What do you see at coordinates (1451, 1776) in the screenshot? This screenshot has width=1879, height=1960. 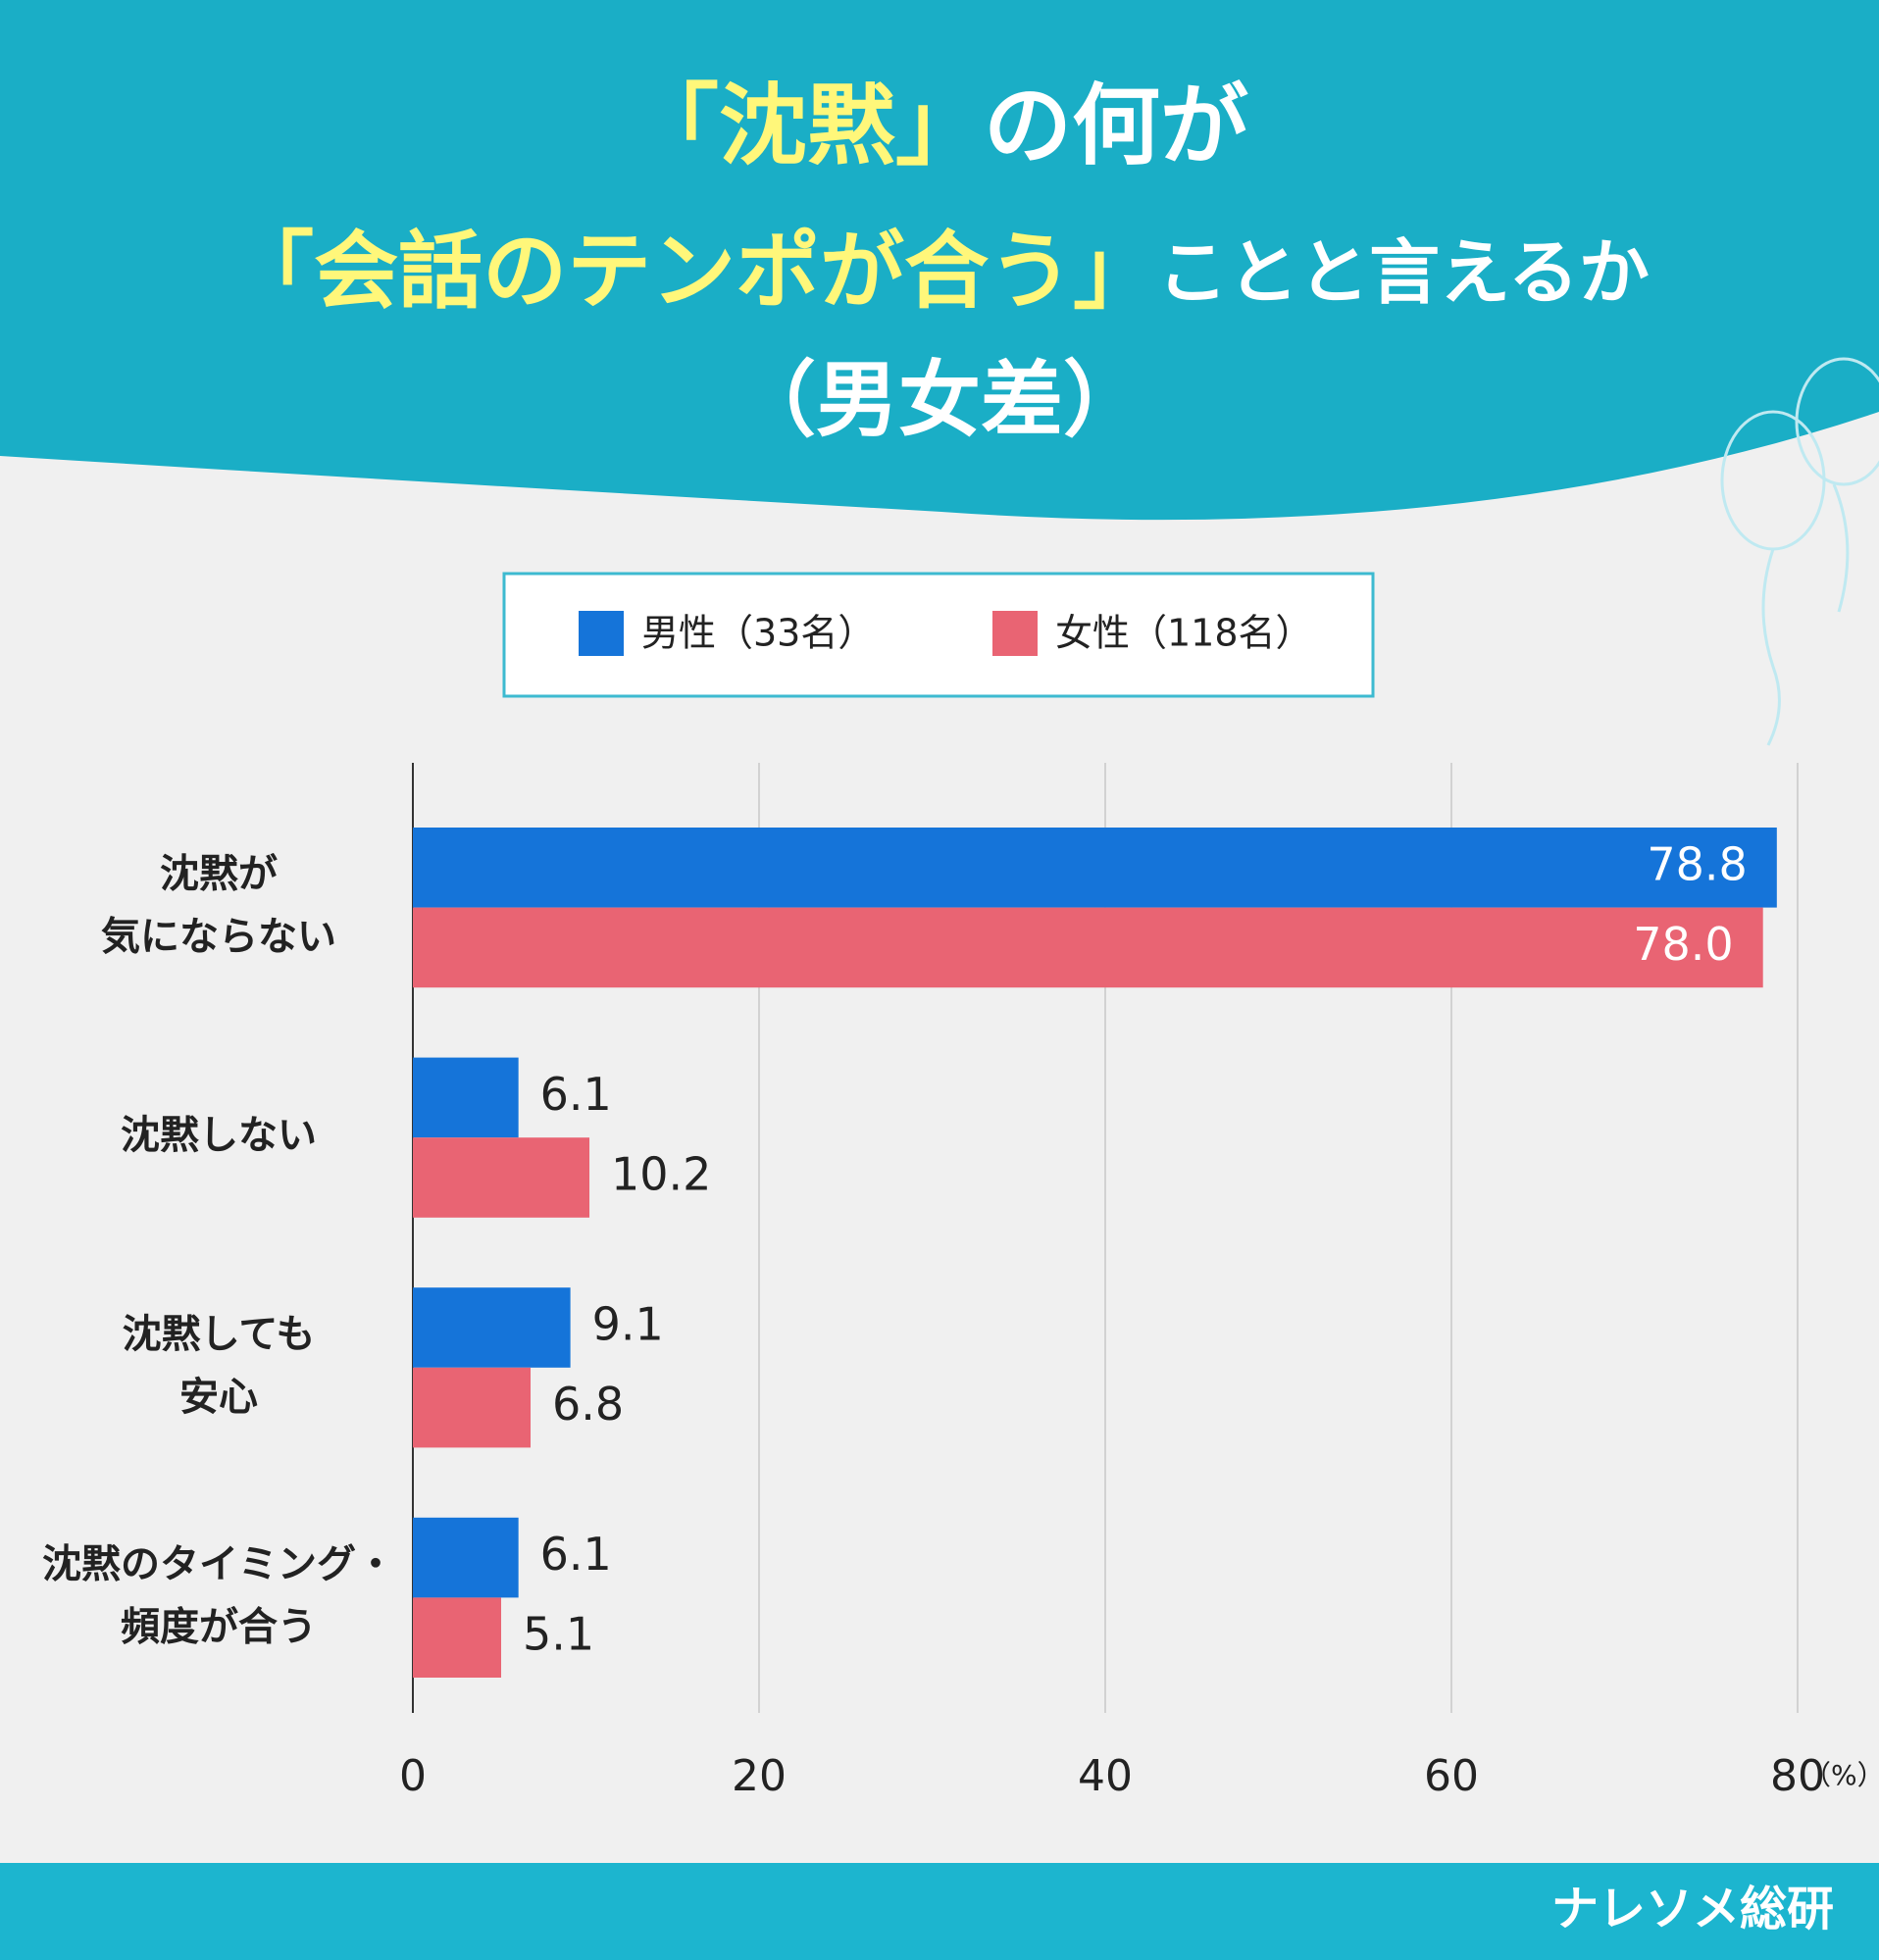 I see `x-tick-label: 60` at bounding box center [1451, 1776].